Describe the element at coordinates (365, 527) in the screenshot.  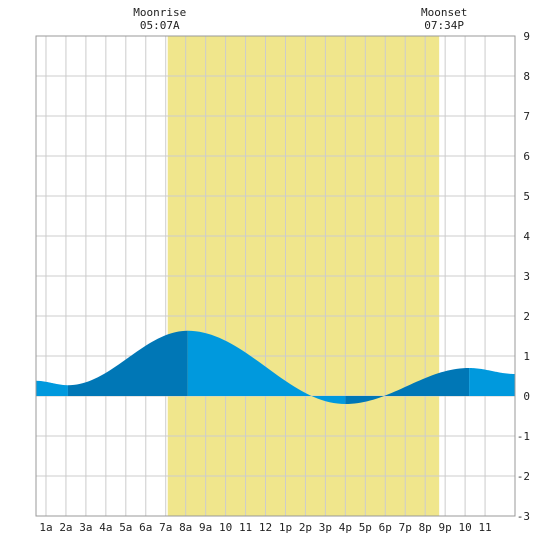
I see `x-tick-label: 5p` at that location.